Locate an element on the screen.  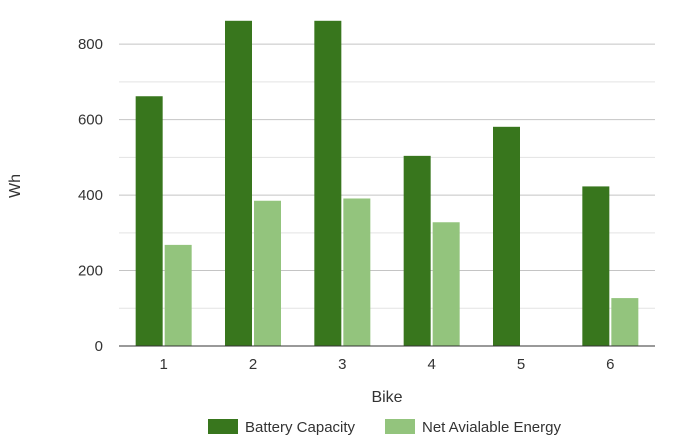
x-tick-label: 5 is located at coordinates (521, 364).